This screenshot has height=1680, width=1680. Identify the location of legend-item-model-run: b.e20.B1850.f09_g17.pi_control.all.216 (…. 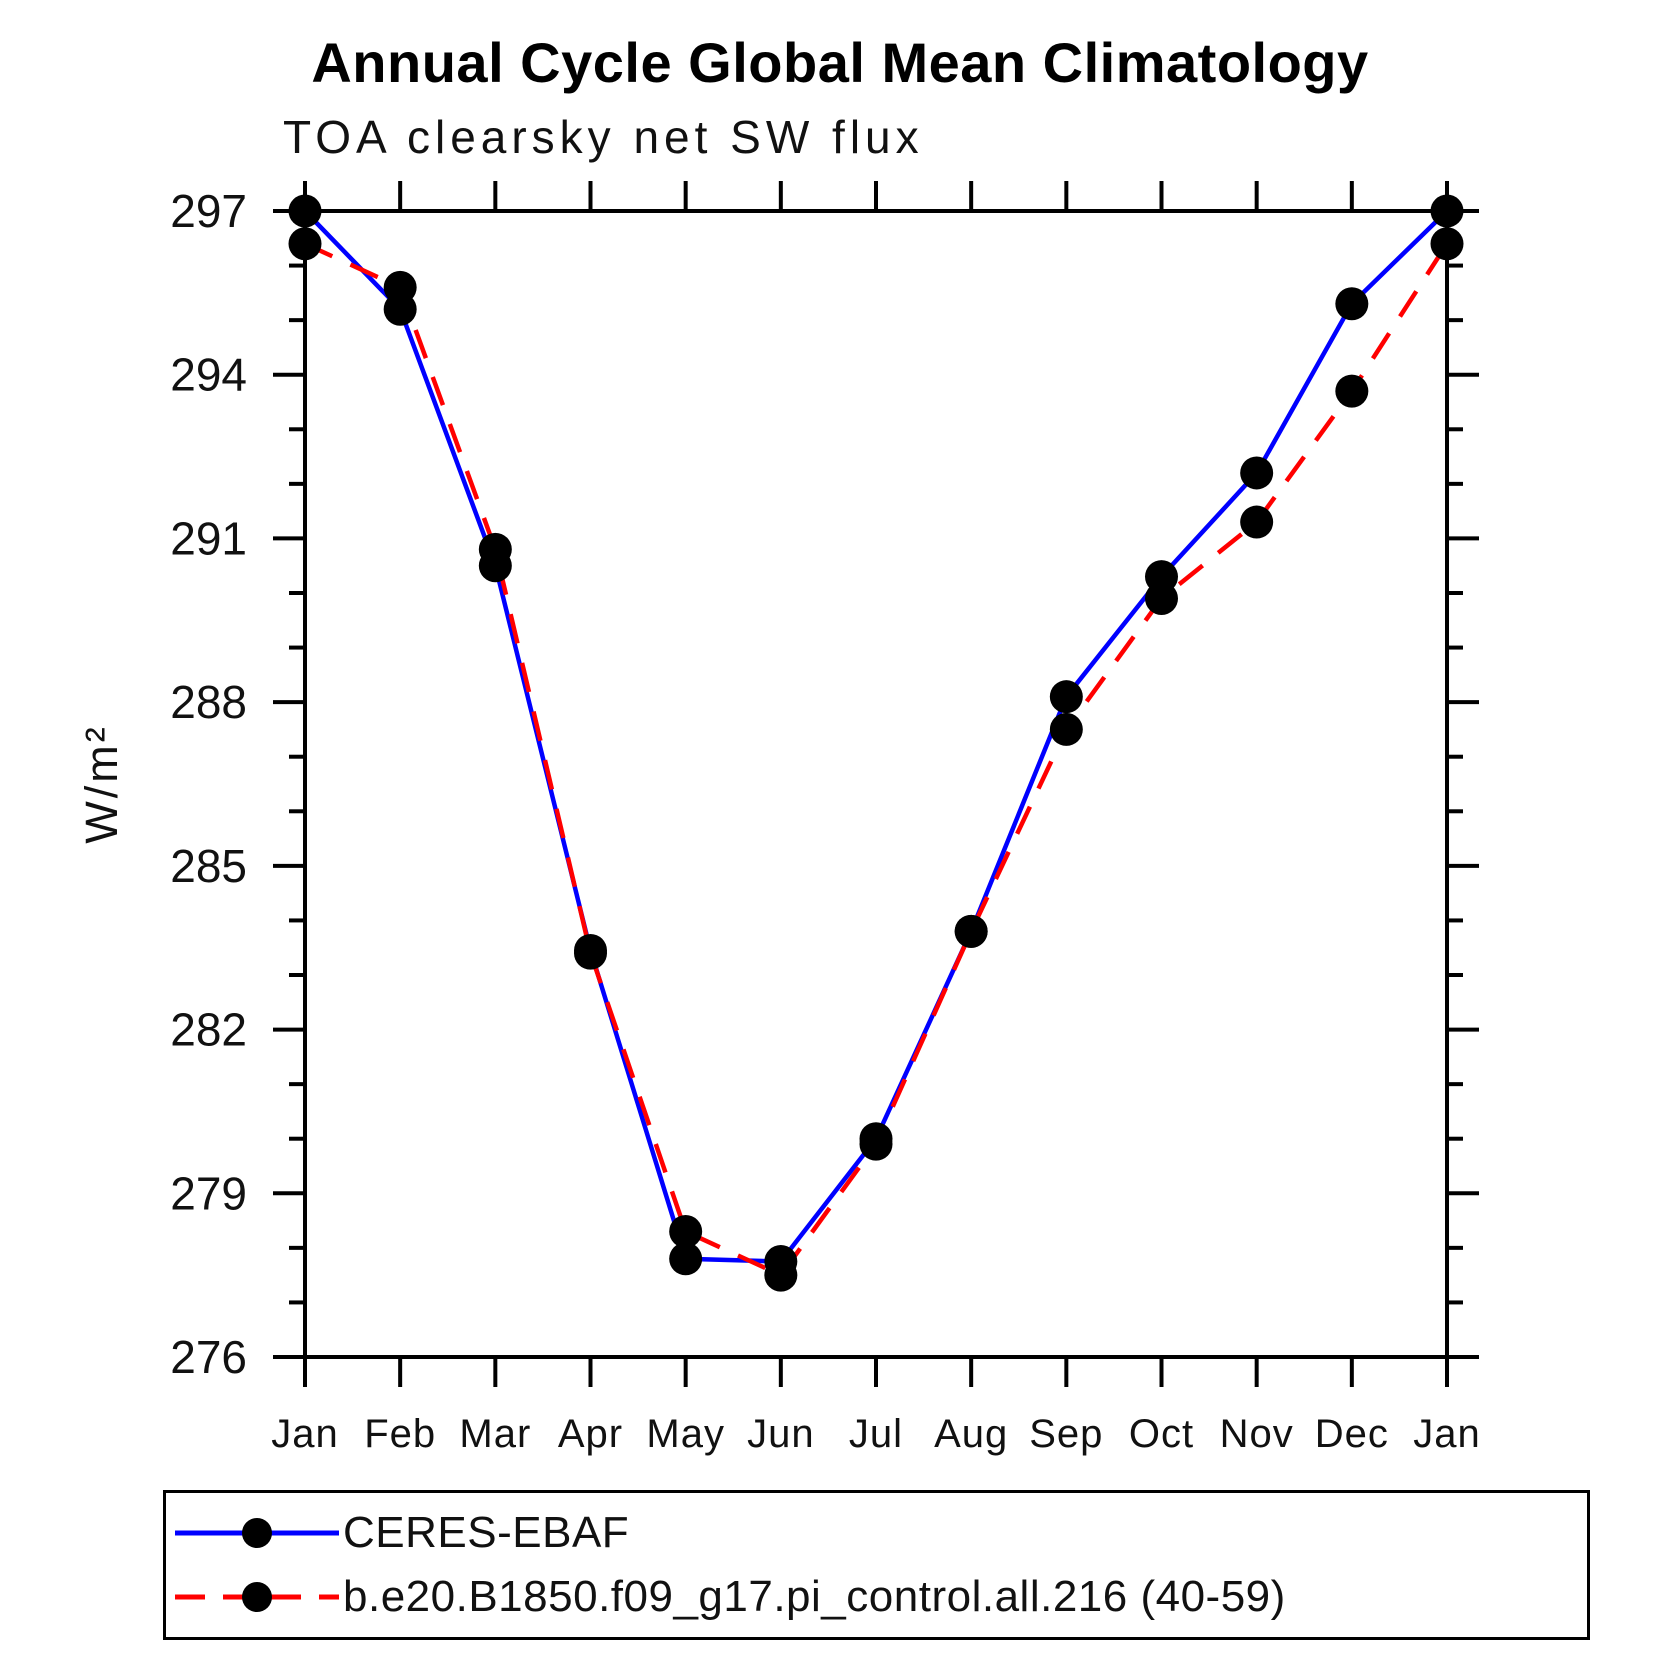
(876, 1597).